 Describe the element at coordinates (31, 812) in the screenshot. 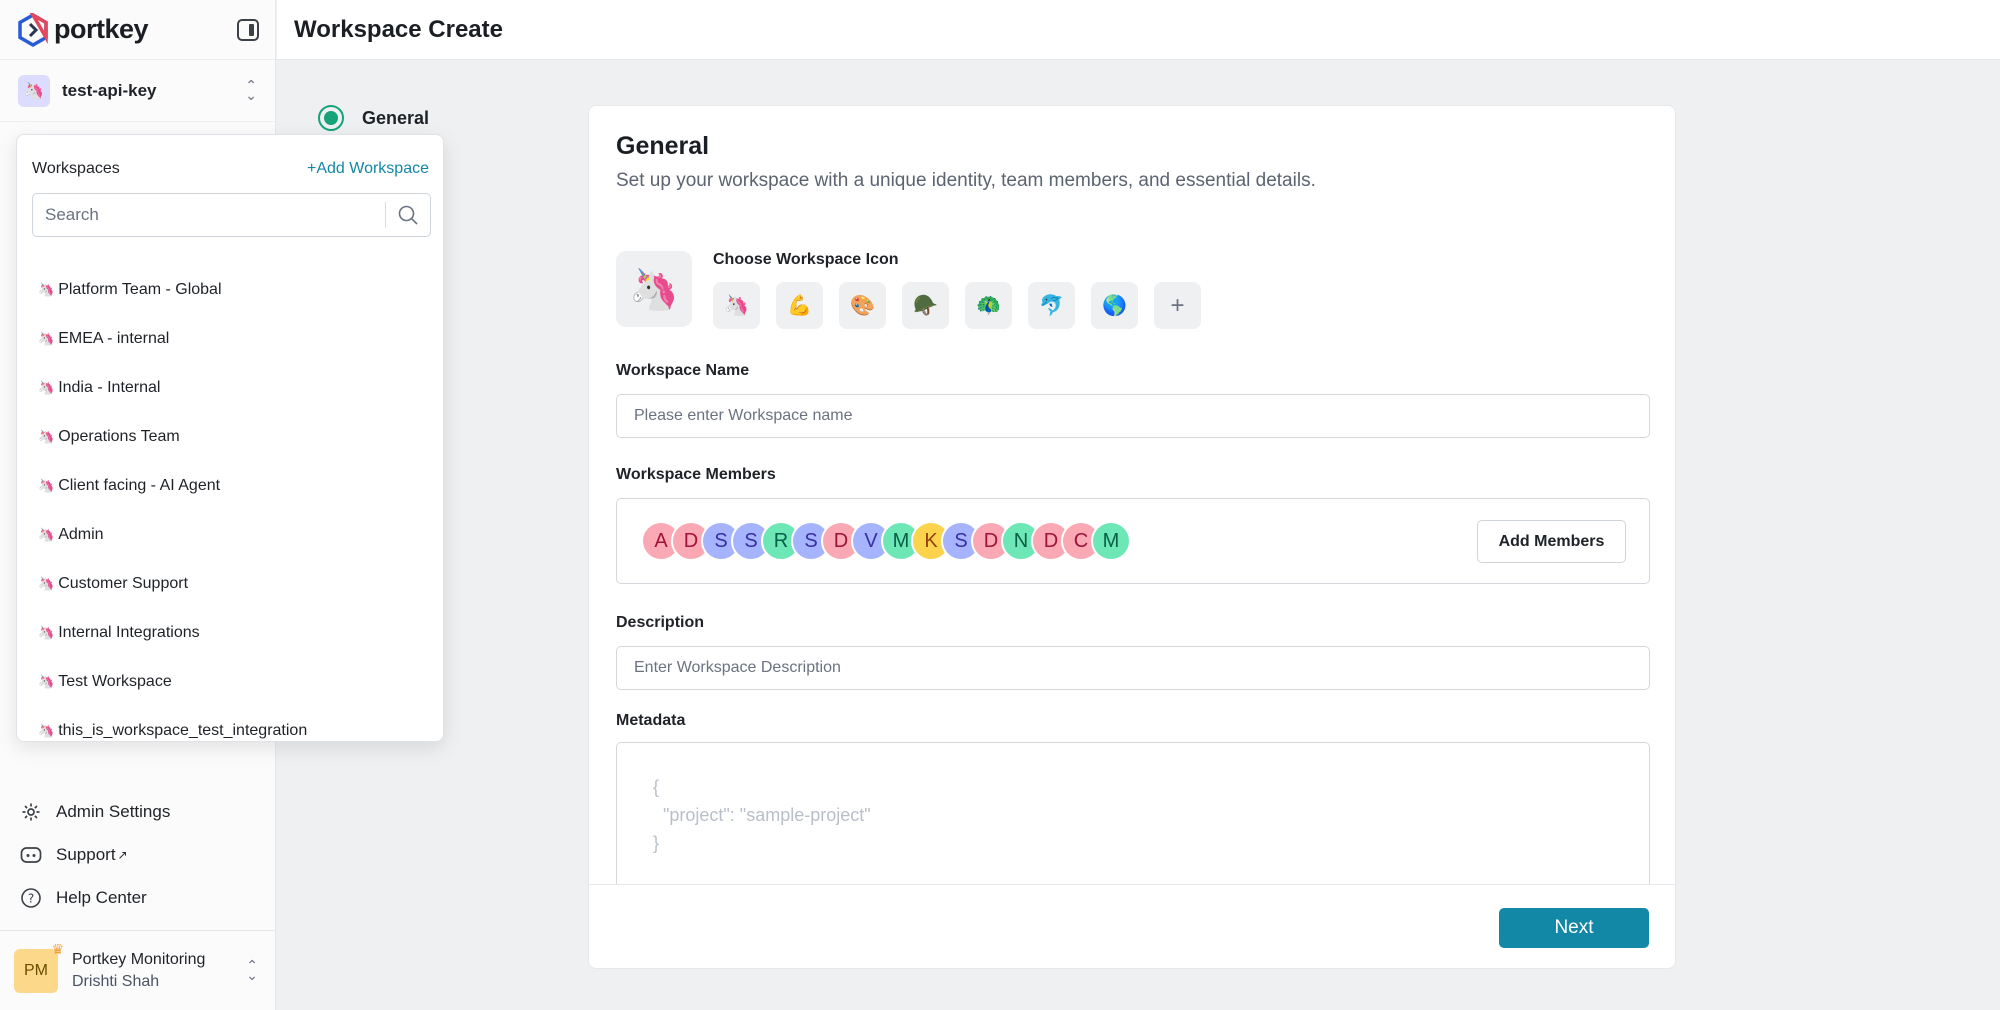

I see `gear-icon` at that location.